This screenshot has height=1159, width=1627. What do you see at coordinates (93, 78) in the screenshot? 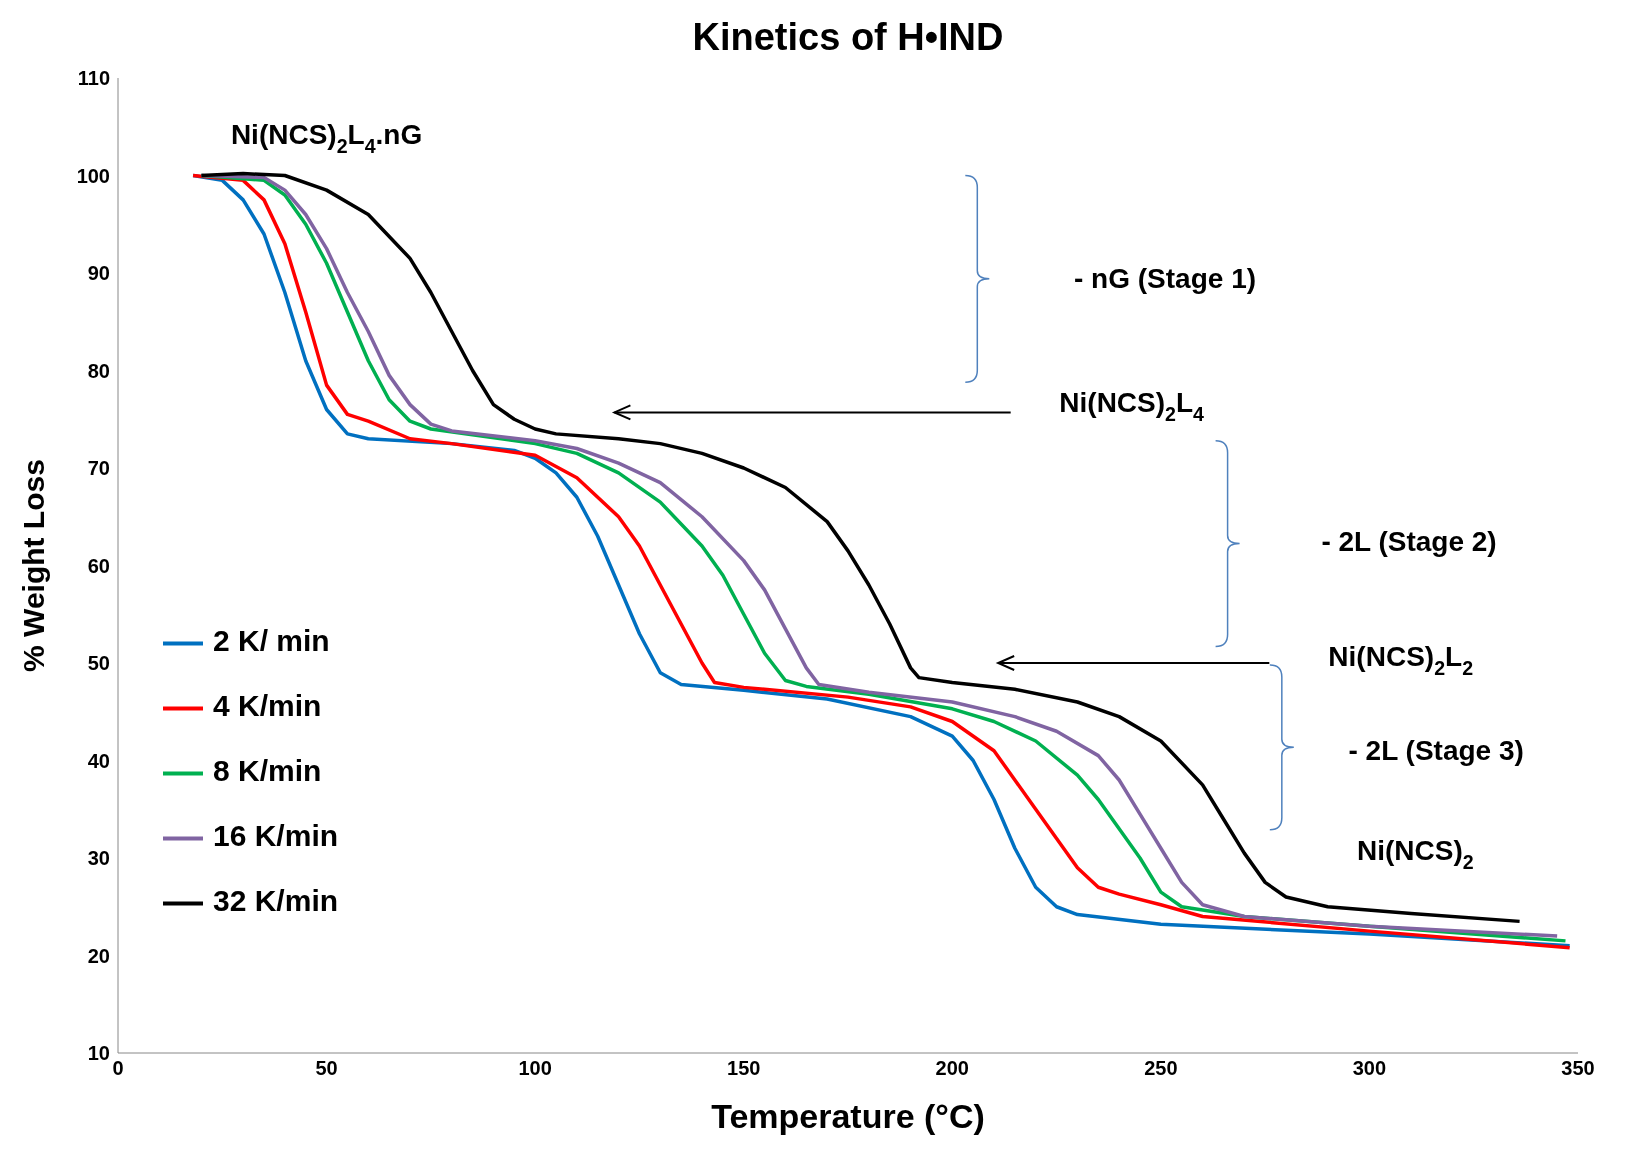
I see `y-tick-label: 110` at bounding box center [93, 78].